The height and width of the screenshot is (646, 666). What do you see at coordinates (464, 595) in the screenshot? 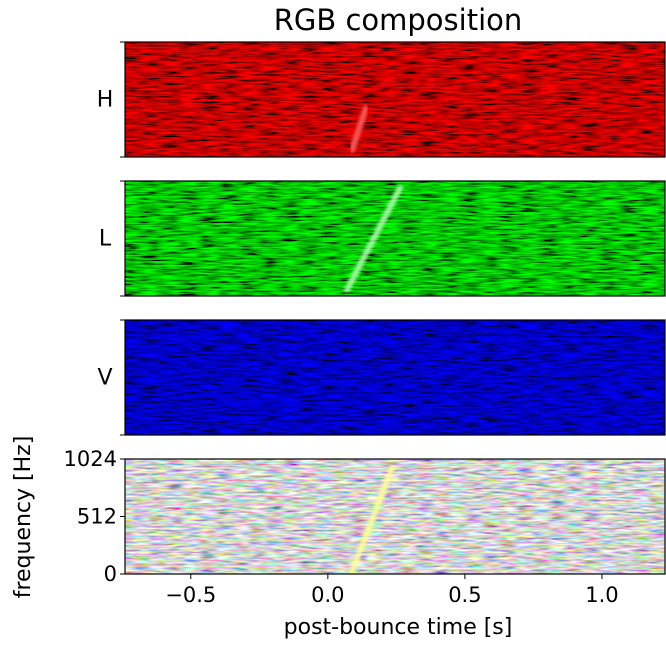
I see `x-tick-label: 0.5` at bounding box center [464, 595].